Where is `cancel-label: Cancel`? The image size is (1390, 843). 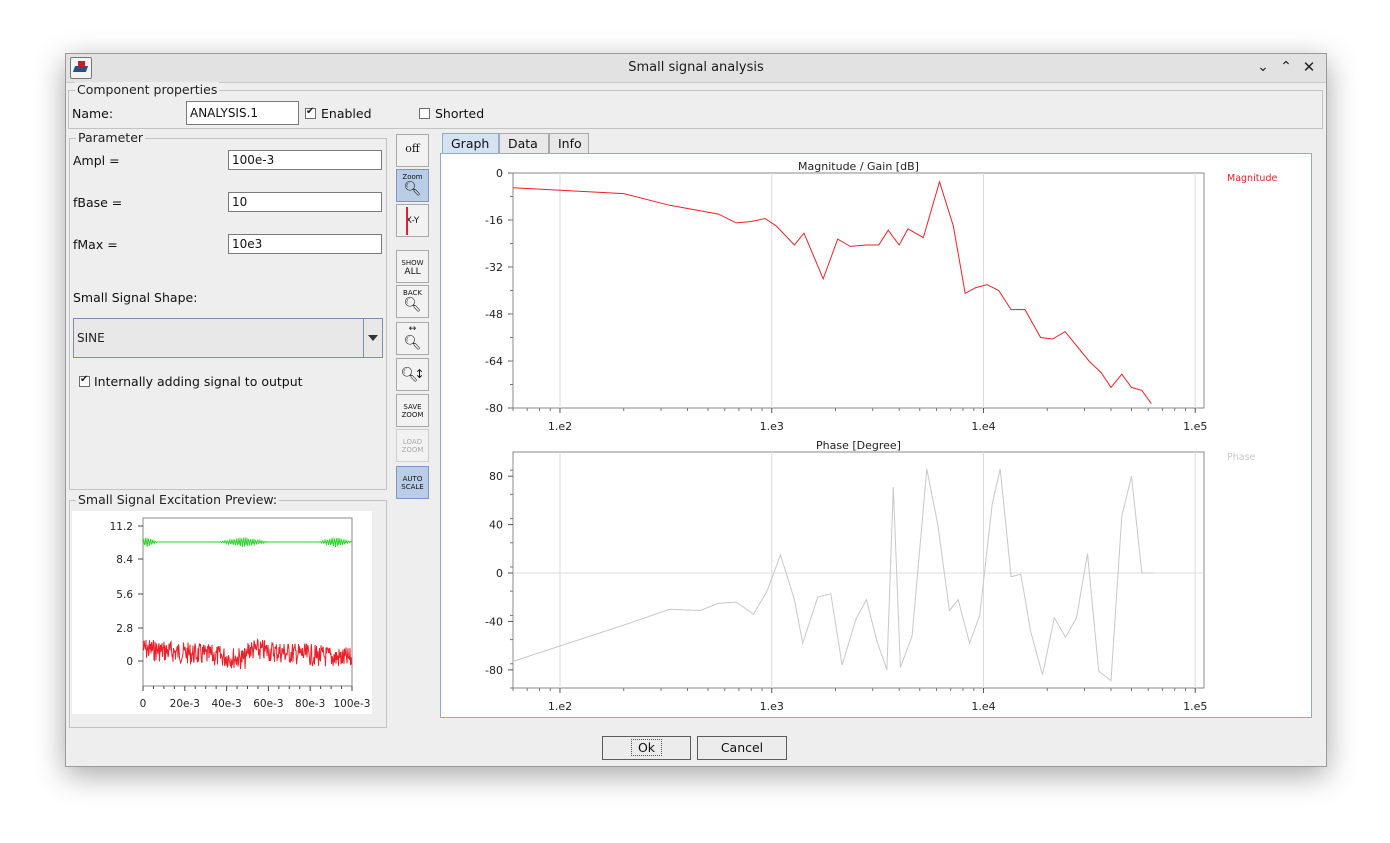 cancel-label: Cancel is located at coordinates (742, 747).